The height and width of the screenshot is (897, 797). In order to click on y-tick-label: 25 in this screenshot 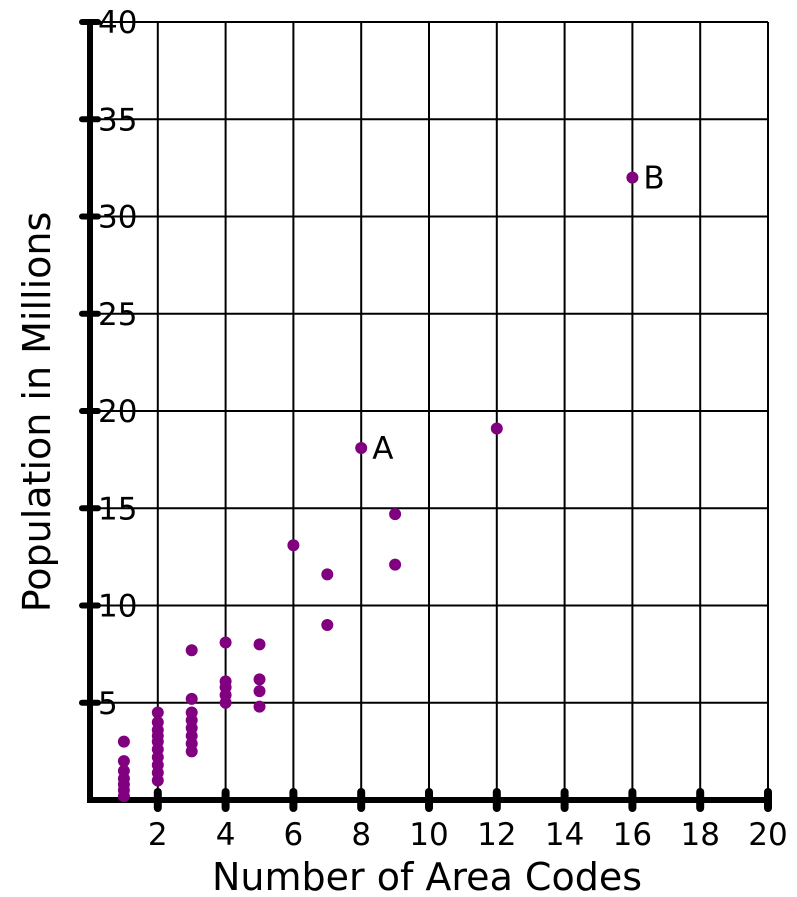, I will do `click(117, 315)`.